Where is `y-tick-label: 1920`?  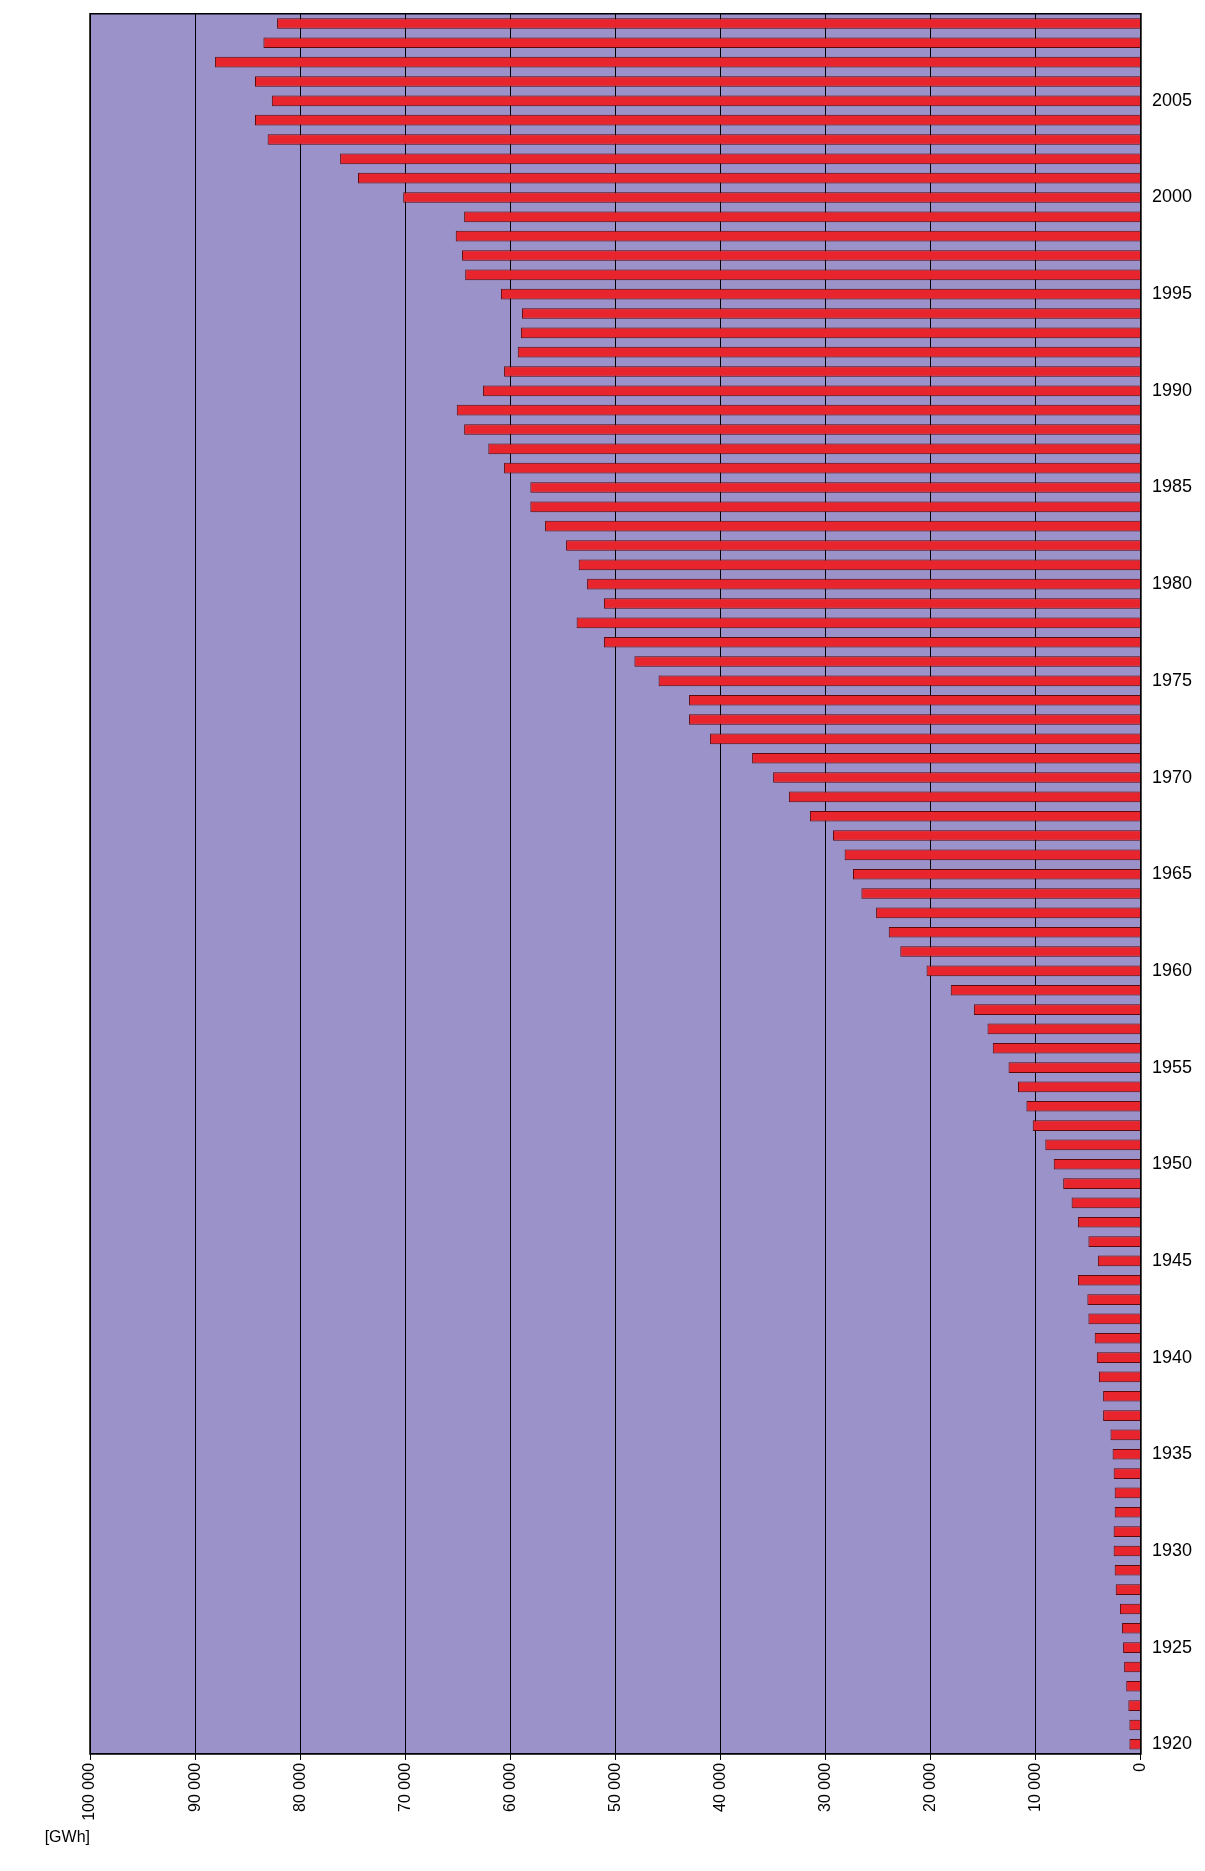
y-tick-label: 1920 is located at coordinates (1171, 1743).